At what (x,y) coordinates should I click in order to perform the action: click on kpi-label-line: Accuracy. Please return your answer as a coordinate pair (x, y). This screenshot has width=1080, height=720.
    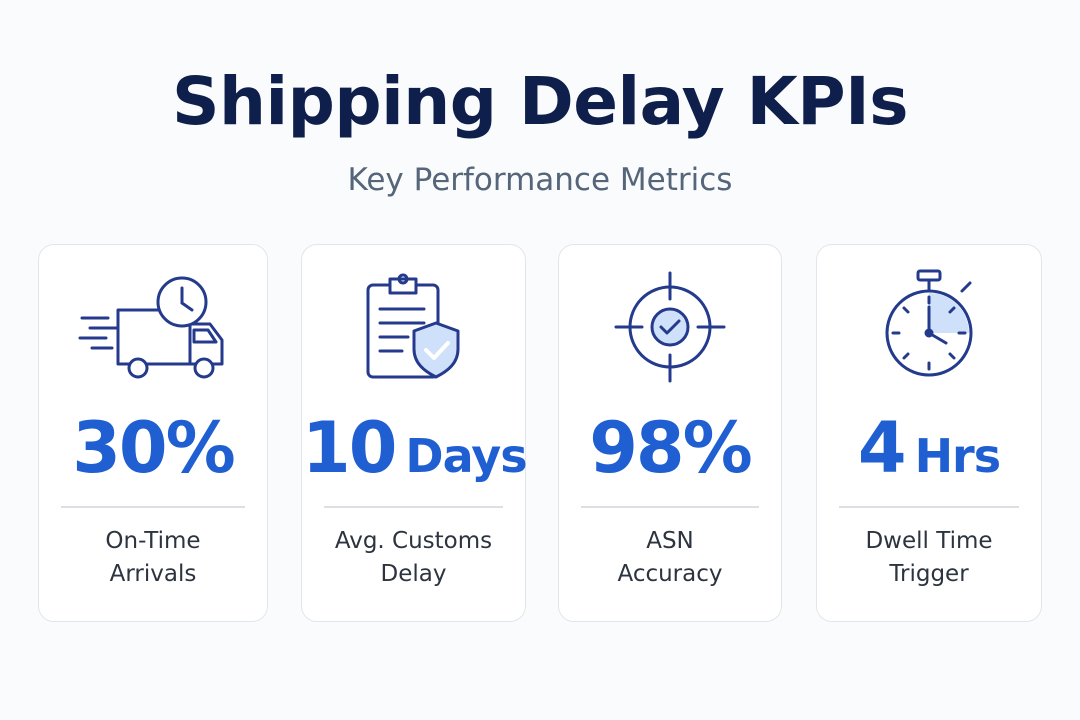
    Looking at the image, I should click on (670, 574).